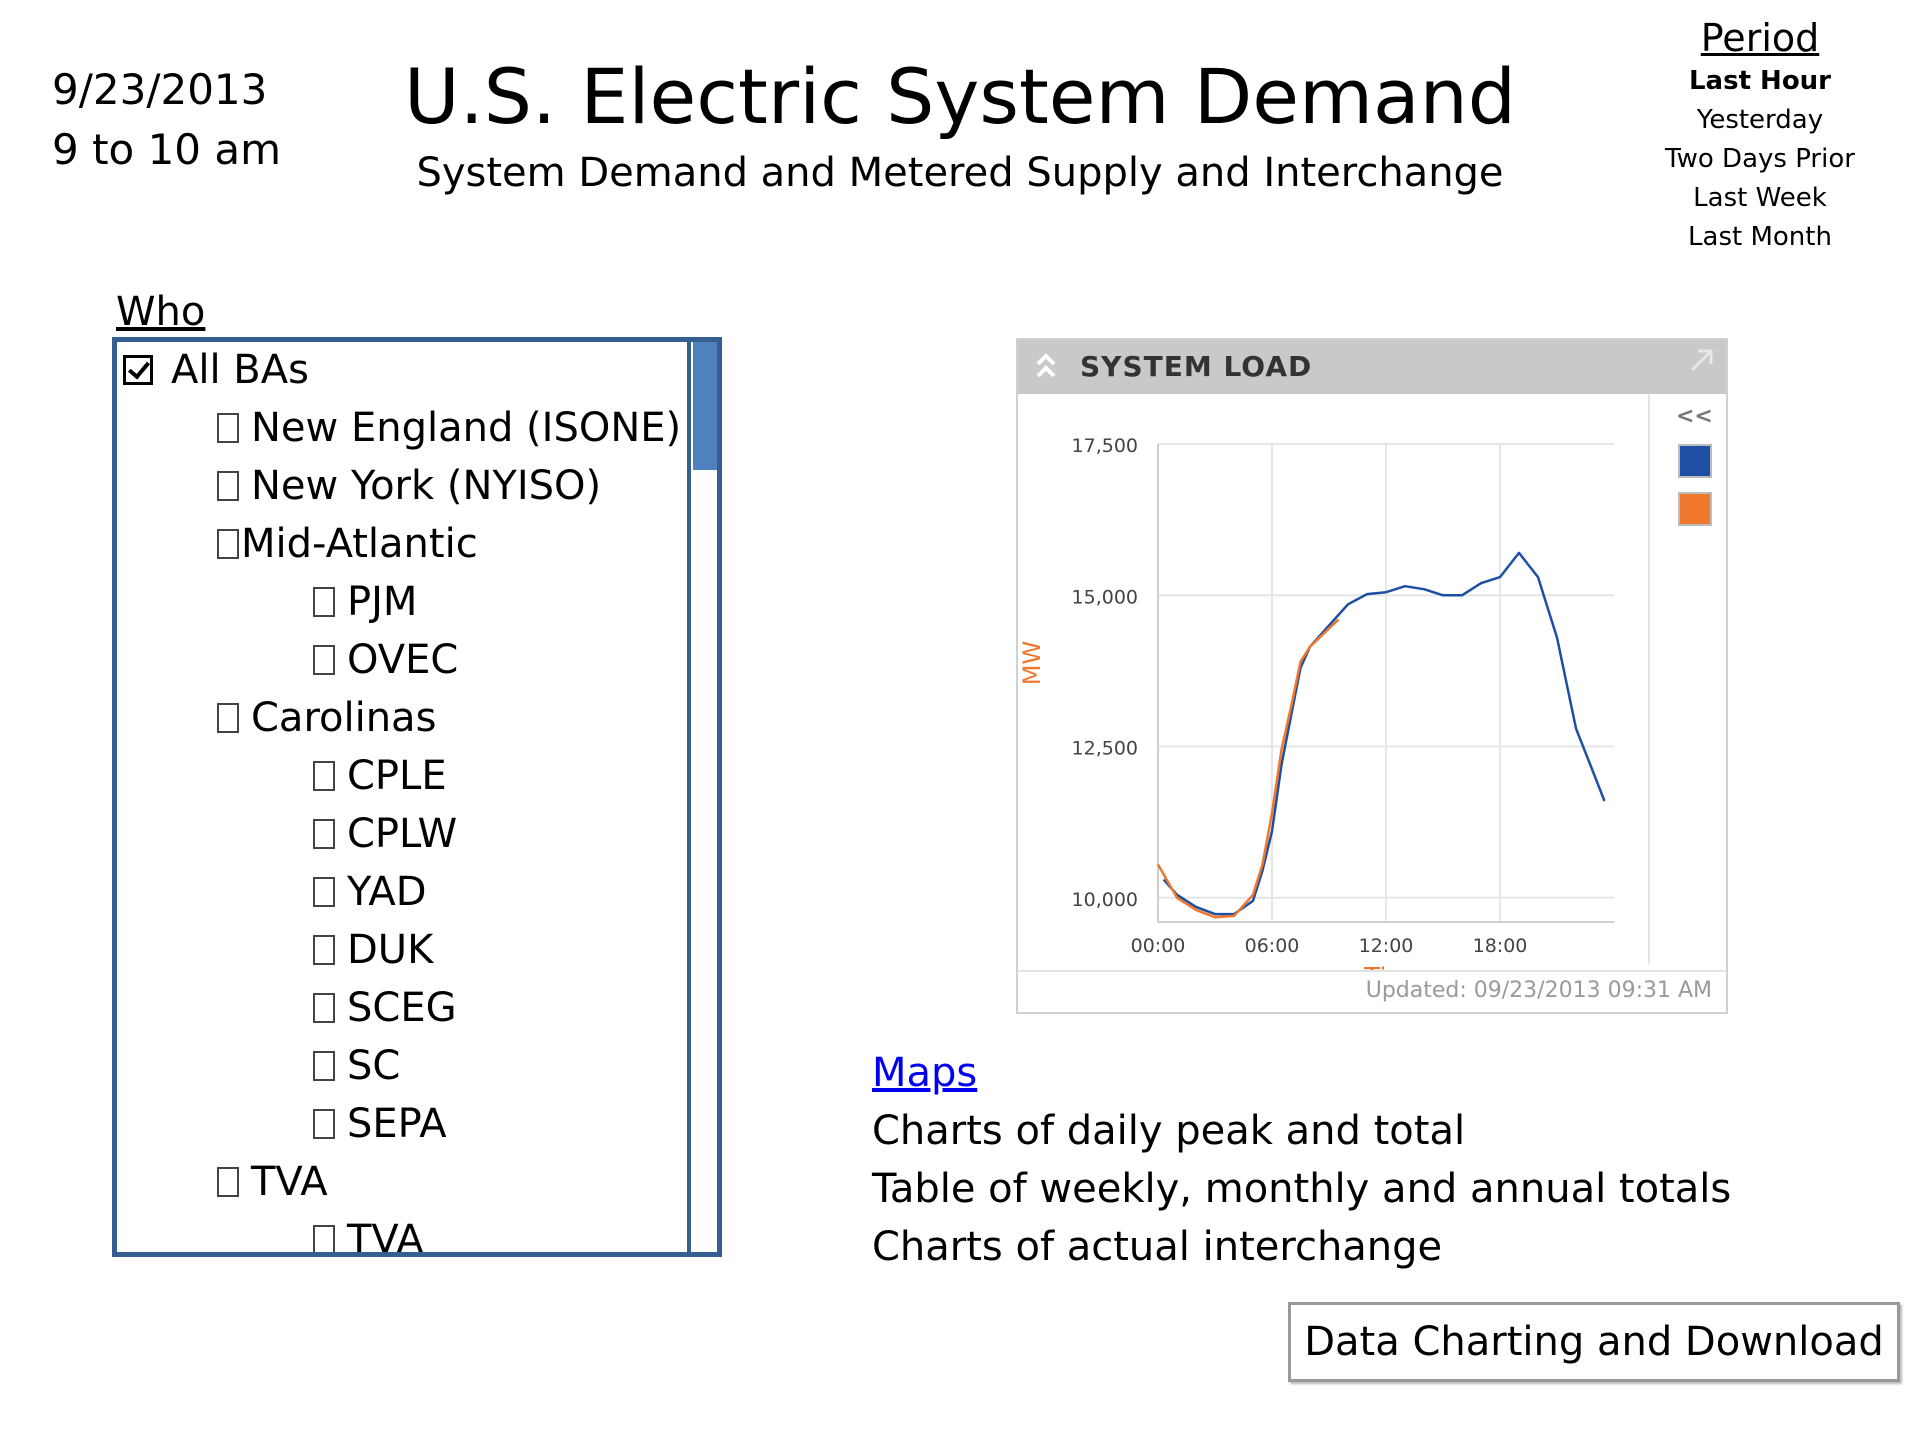  Describe the element at coordinates (1760, 159) in the screenshot. I see `period-option-two-days-prior: Two Days Prior` at that location.